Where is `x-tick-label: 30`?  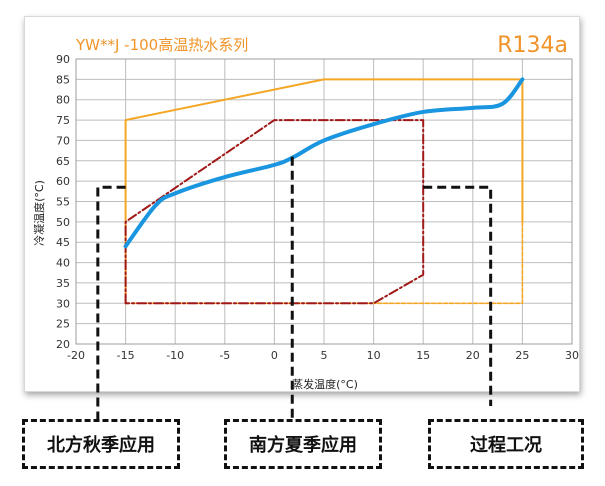 x-tick-label: 30 is located at coordinates (572, 355).